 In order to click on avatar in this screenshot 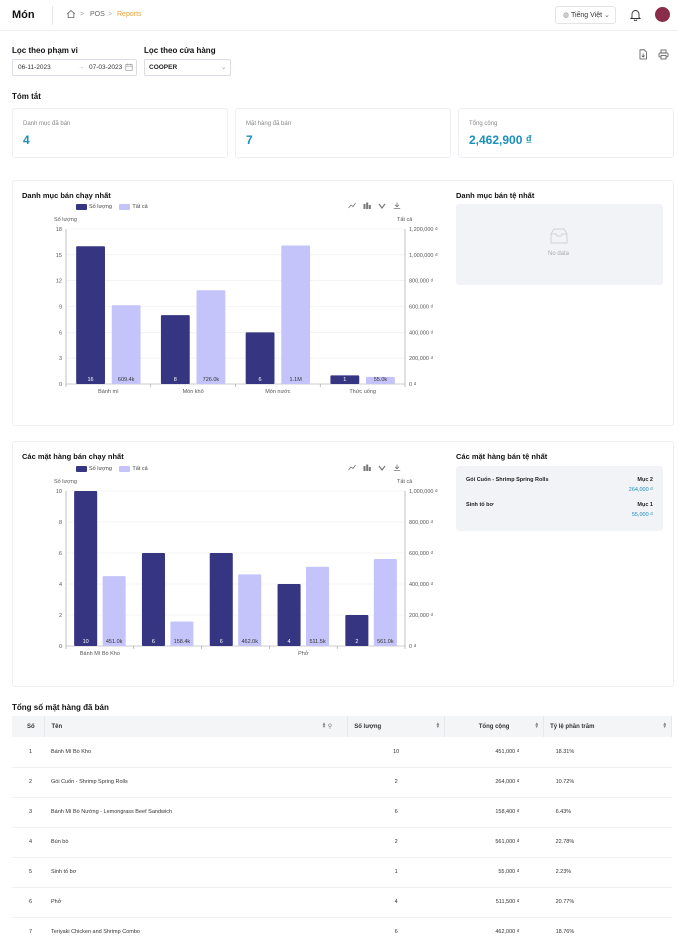, I will do `click(662, 14)`.